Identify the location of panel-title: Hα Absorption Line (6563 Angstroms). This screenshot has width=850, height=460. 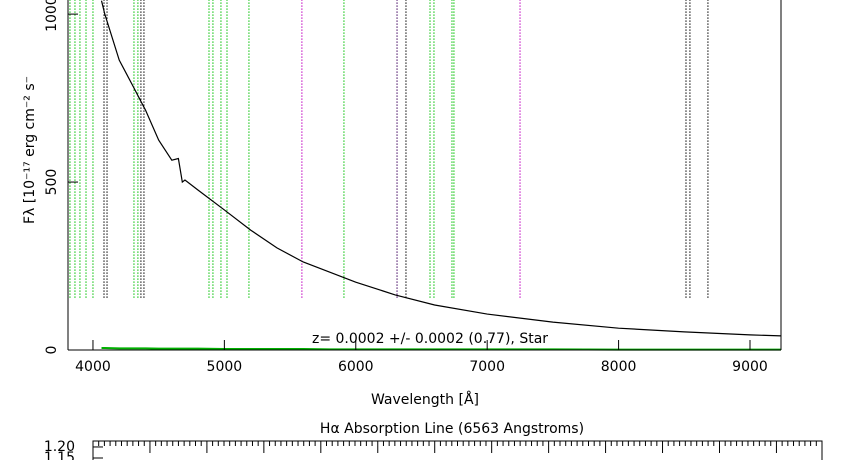
(452, 429).